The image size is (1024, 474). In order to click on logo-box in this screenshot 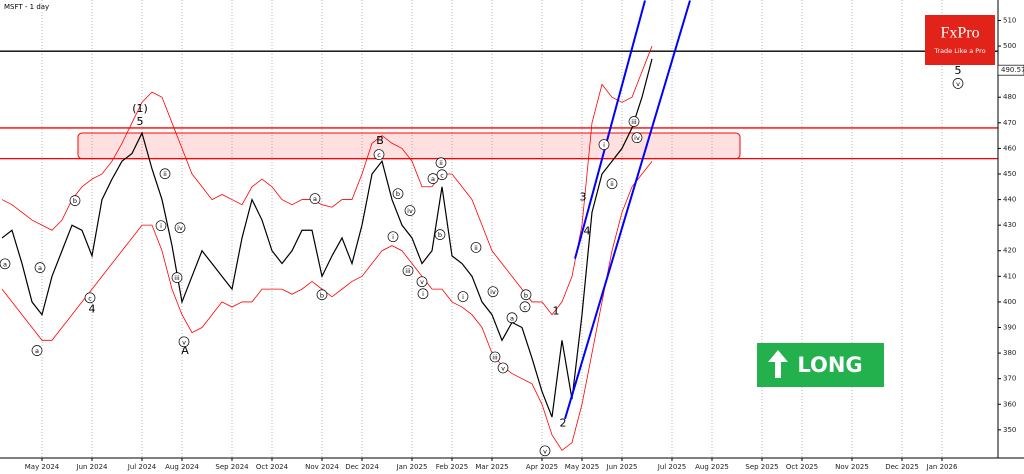, I will do `click(960, 40)`.